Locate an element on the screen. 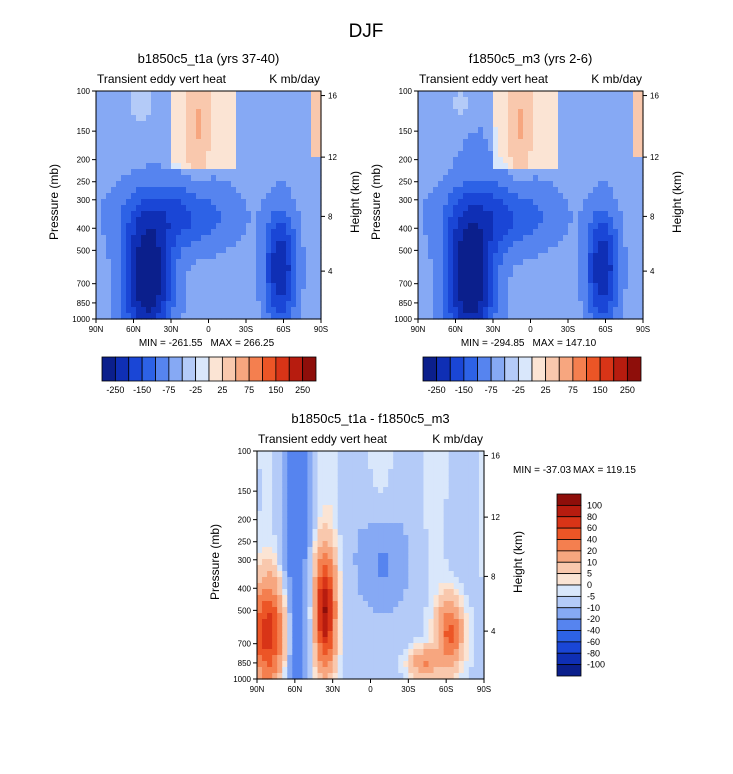 This screenshot has height=774, width=733. units-label: K mb/day is located at coordinates (616, 79).